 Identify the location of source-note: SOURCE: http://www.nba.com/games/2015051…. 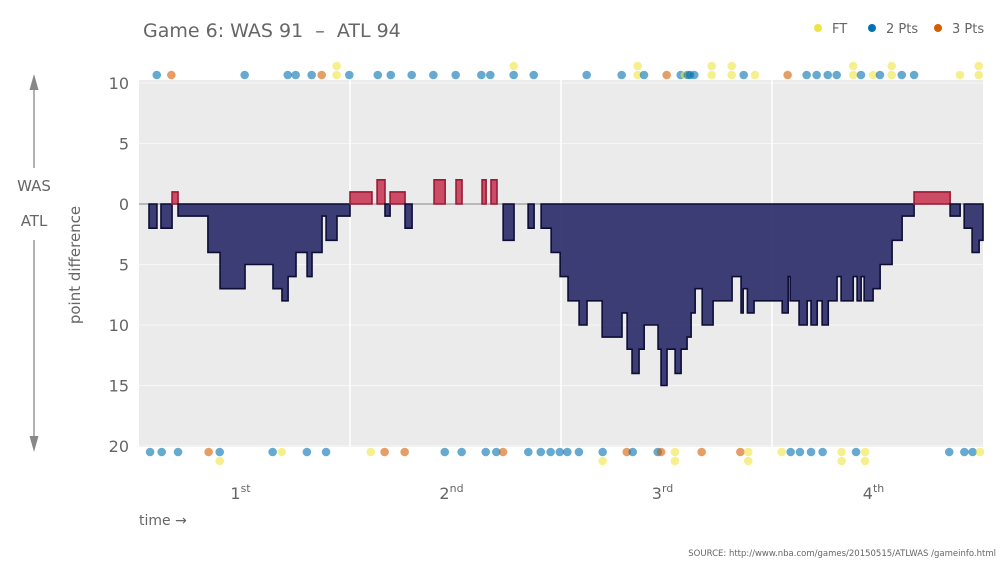
(842, 554).